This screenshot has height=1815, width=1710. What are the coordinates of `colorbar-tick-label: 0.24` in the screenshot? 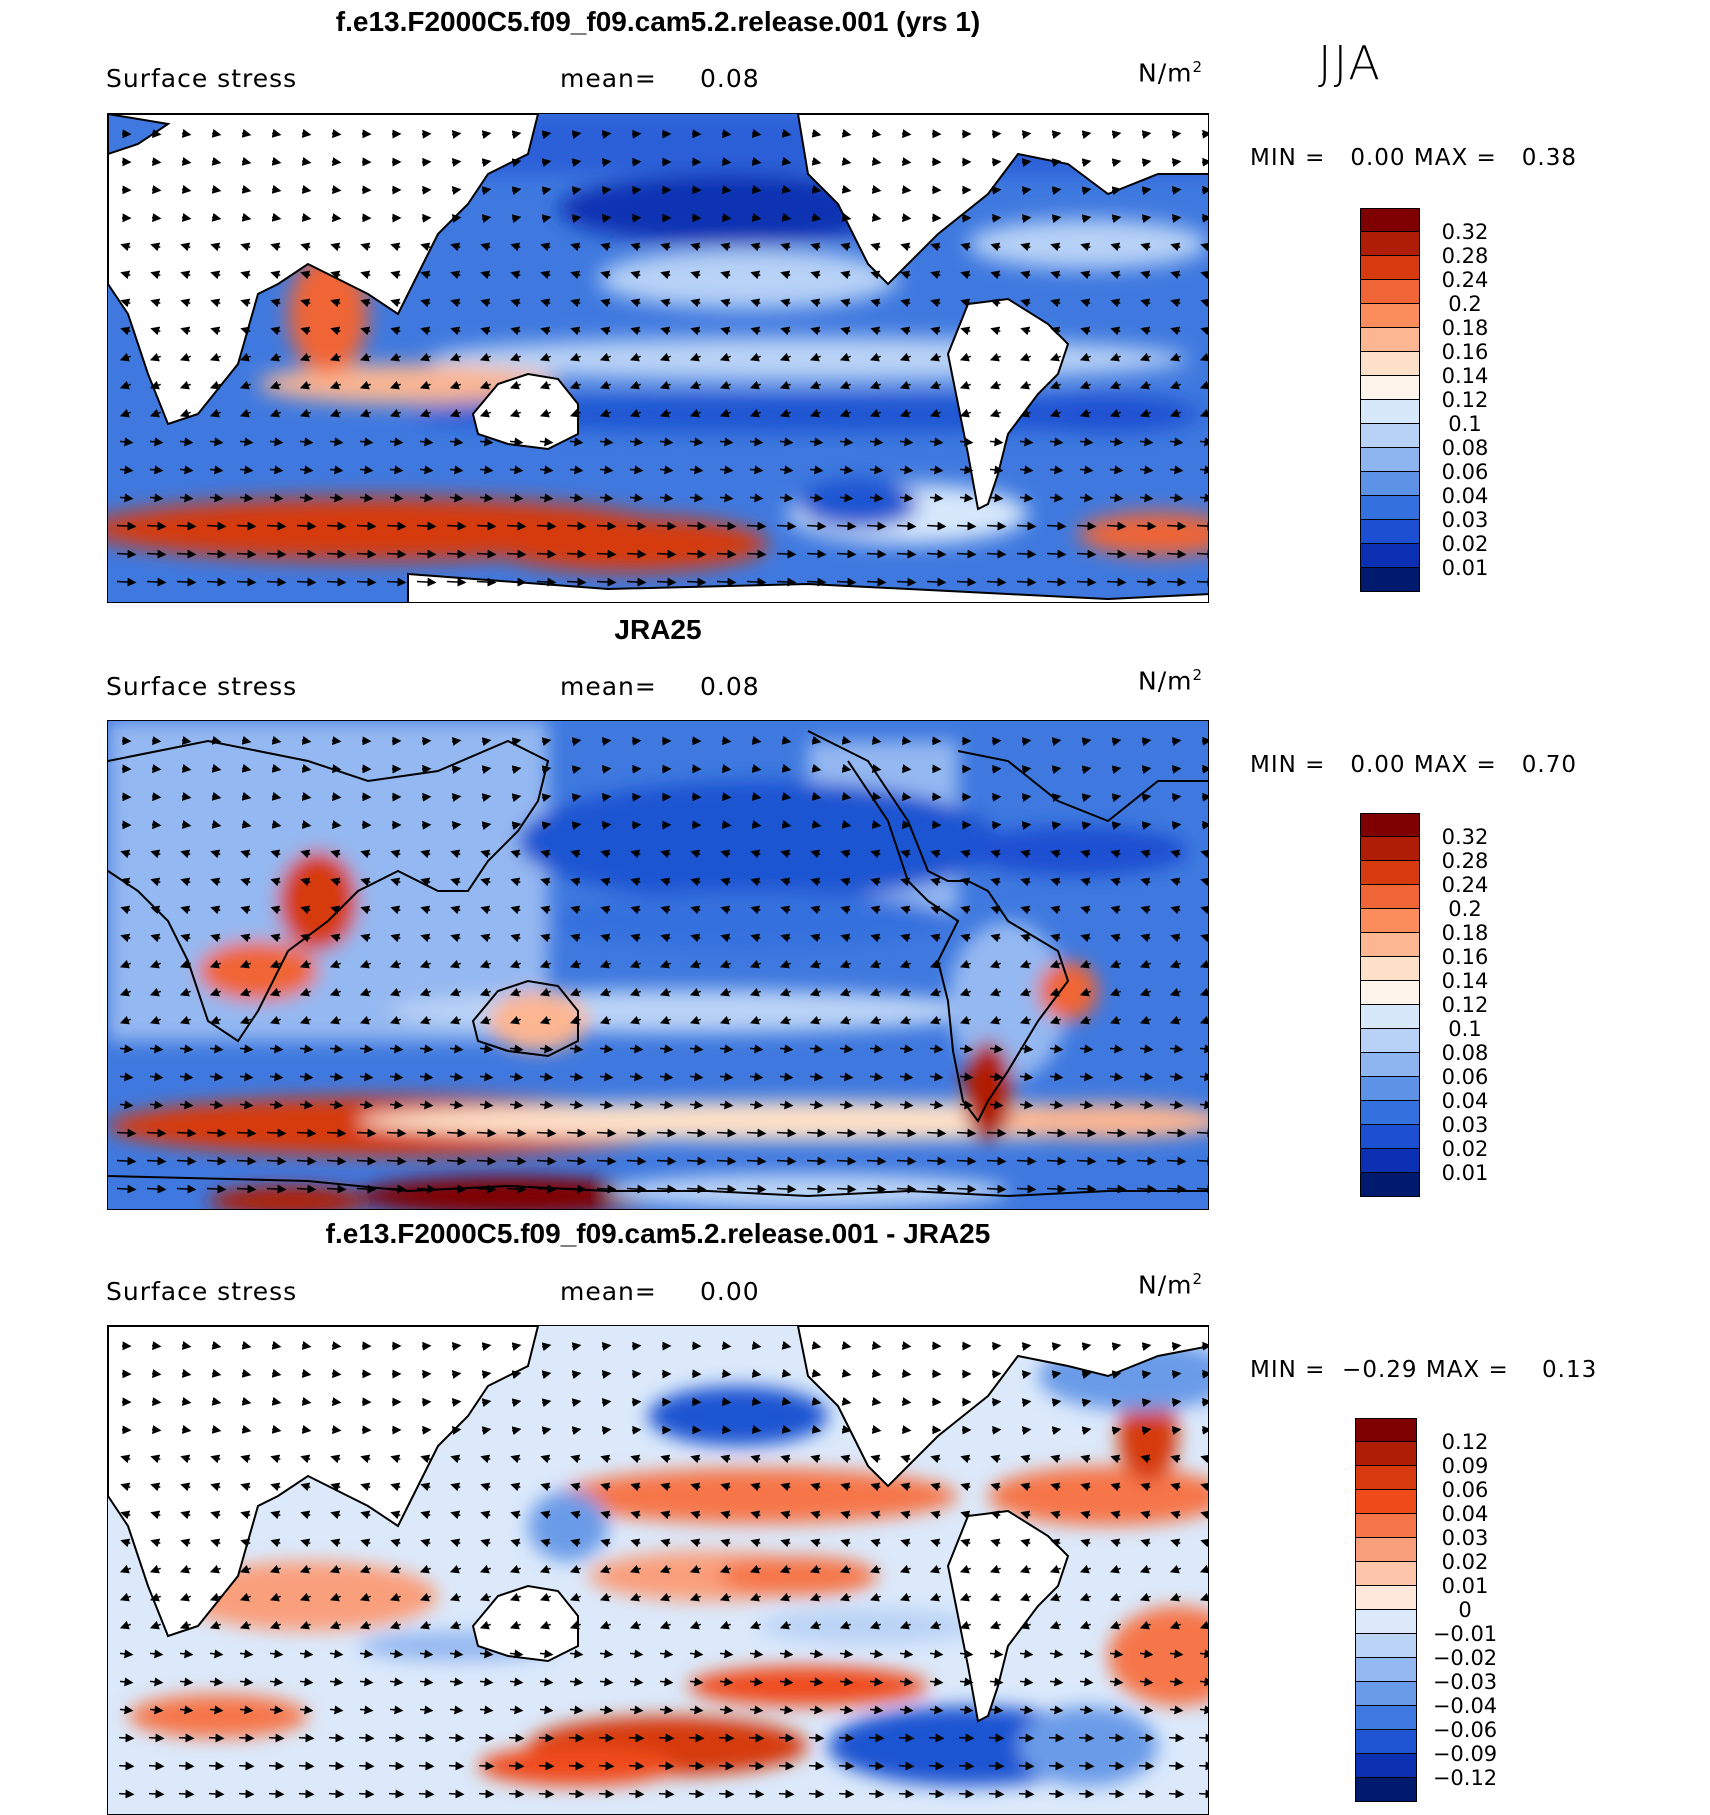 It's located at (1465, 280).